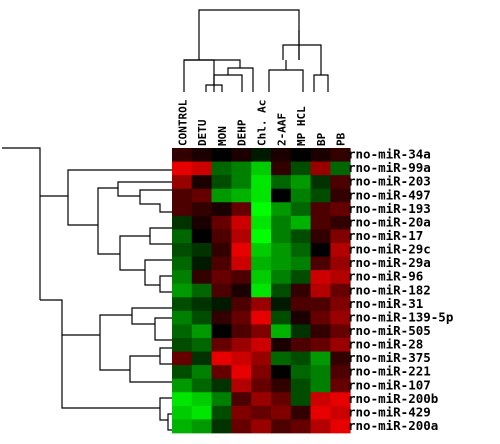 The image size is (500, 444). Describe the element at coordinates (393, 398) in the screenshot. I see `row-label: rno-miR-200b` at that location.